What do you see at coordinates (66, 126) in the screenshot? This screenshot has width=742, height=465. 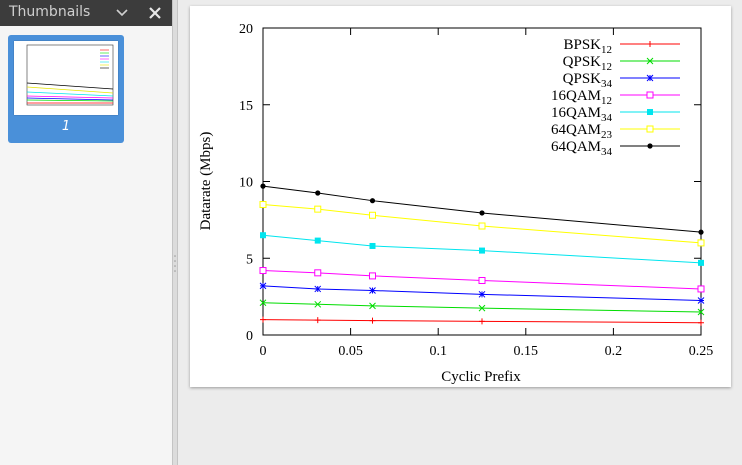 I see `thumbnail-page-number: 1` at bounding box center [66, 126].